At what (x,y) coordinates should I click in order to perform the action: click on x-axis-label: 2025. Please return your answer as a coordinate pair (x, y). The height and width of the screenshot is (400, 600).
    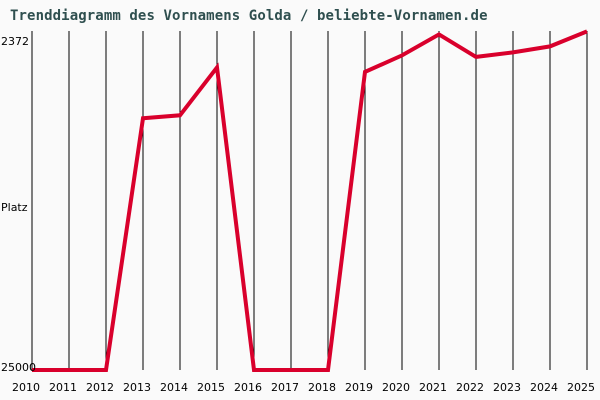
    Looking at the image, I should click on (581, 387).